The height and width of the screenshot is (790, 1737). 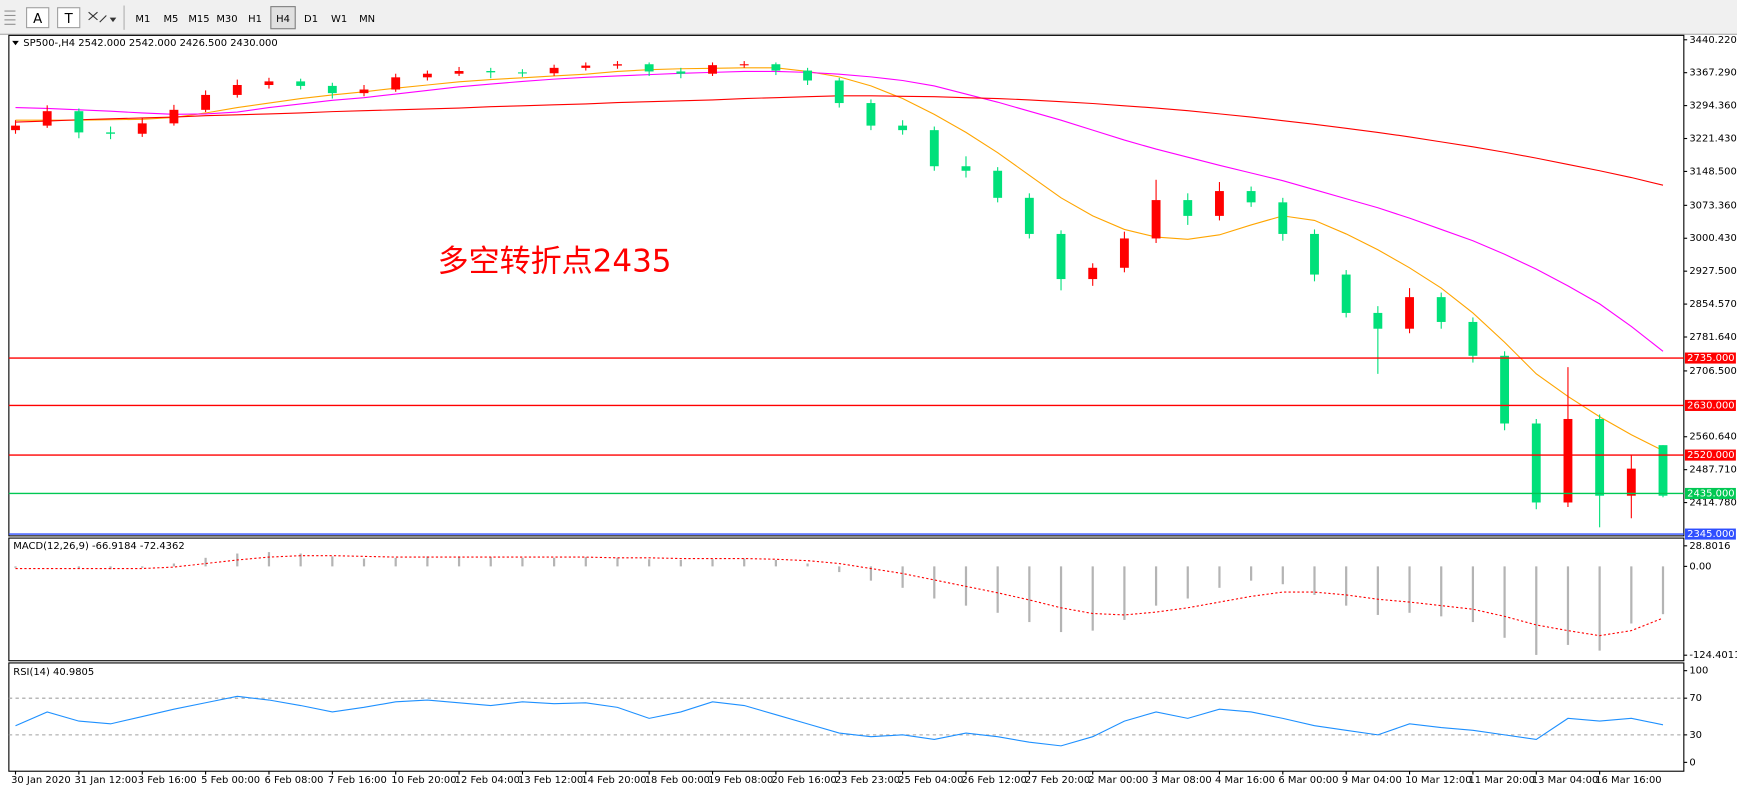 I want to click on tool-icon, so click(x=97, y=17).